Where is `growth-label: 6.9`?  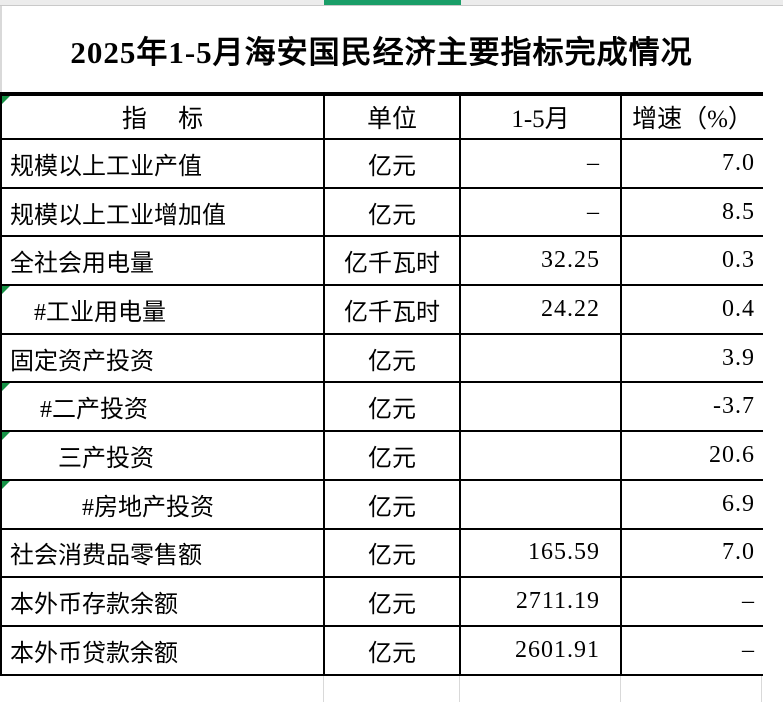 growth-label: 6.9 is located at coordinates (738, 503).